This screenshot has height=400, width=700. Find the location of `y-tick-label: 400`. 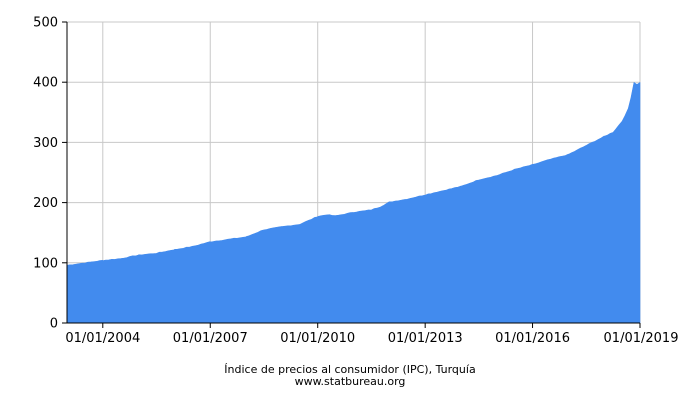

y-tick-label: 400 is located at coordinates (45, 83).